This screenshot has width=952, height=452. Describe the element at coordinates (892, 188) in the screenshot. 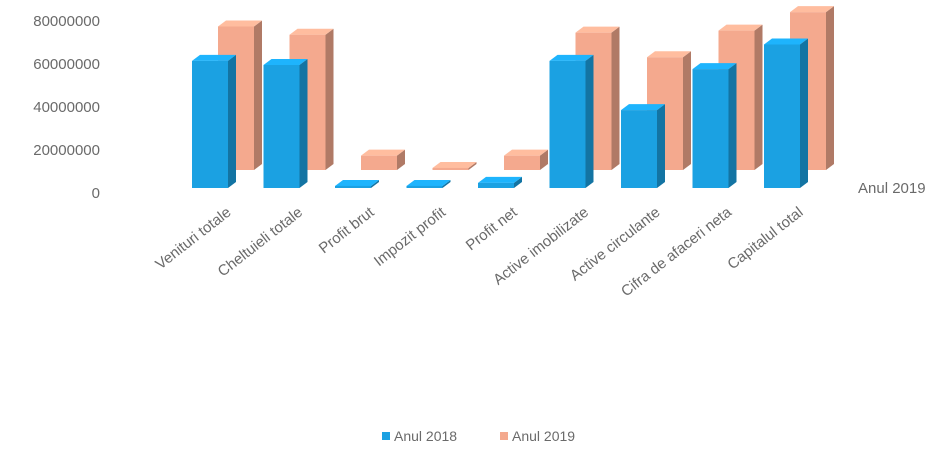

I see `depth-axis-label: Anul 2019` at that location.